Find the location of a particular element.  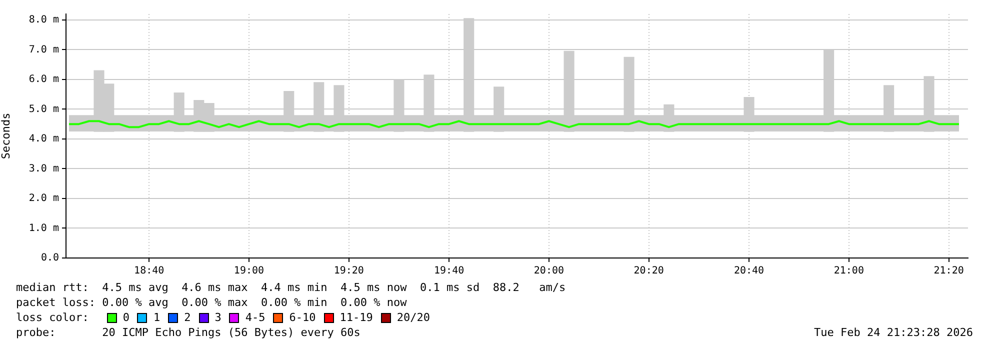

legend-label: 2 is located at coordinates (187, 317).